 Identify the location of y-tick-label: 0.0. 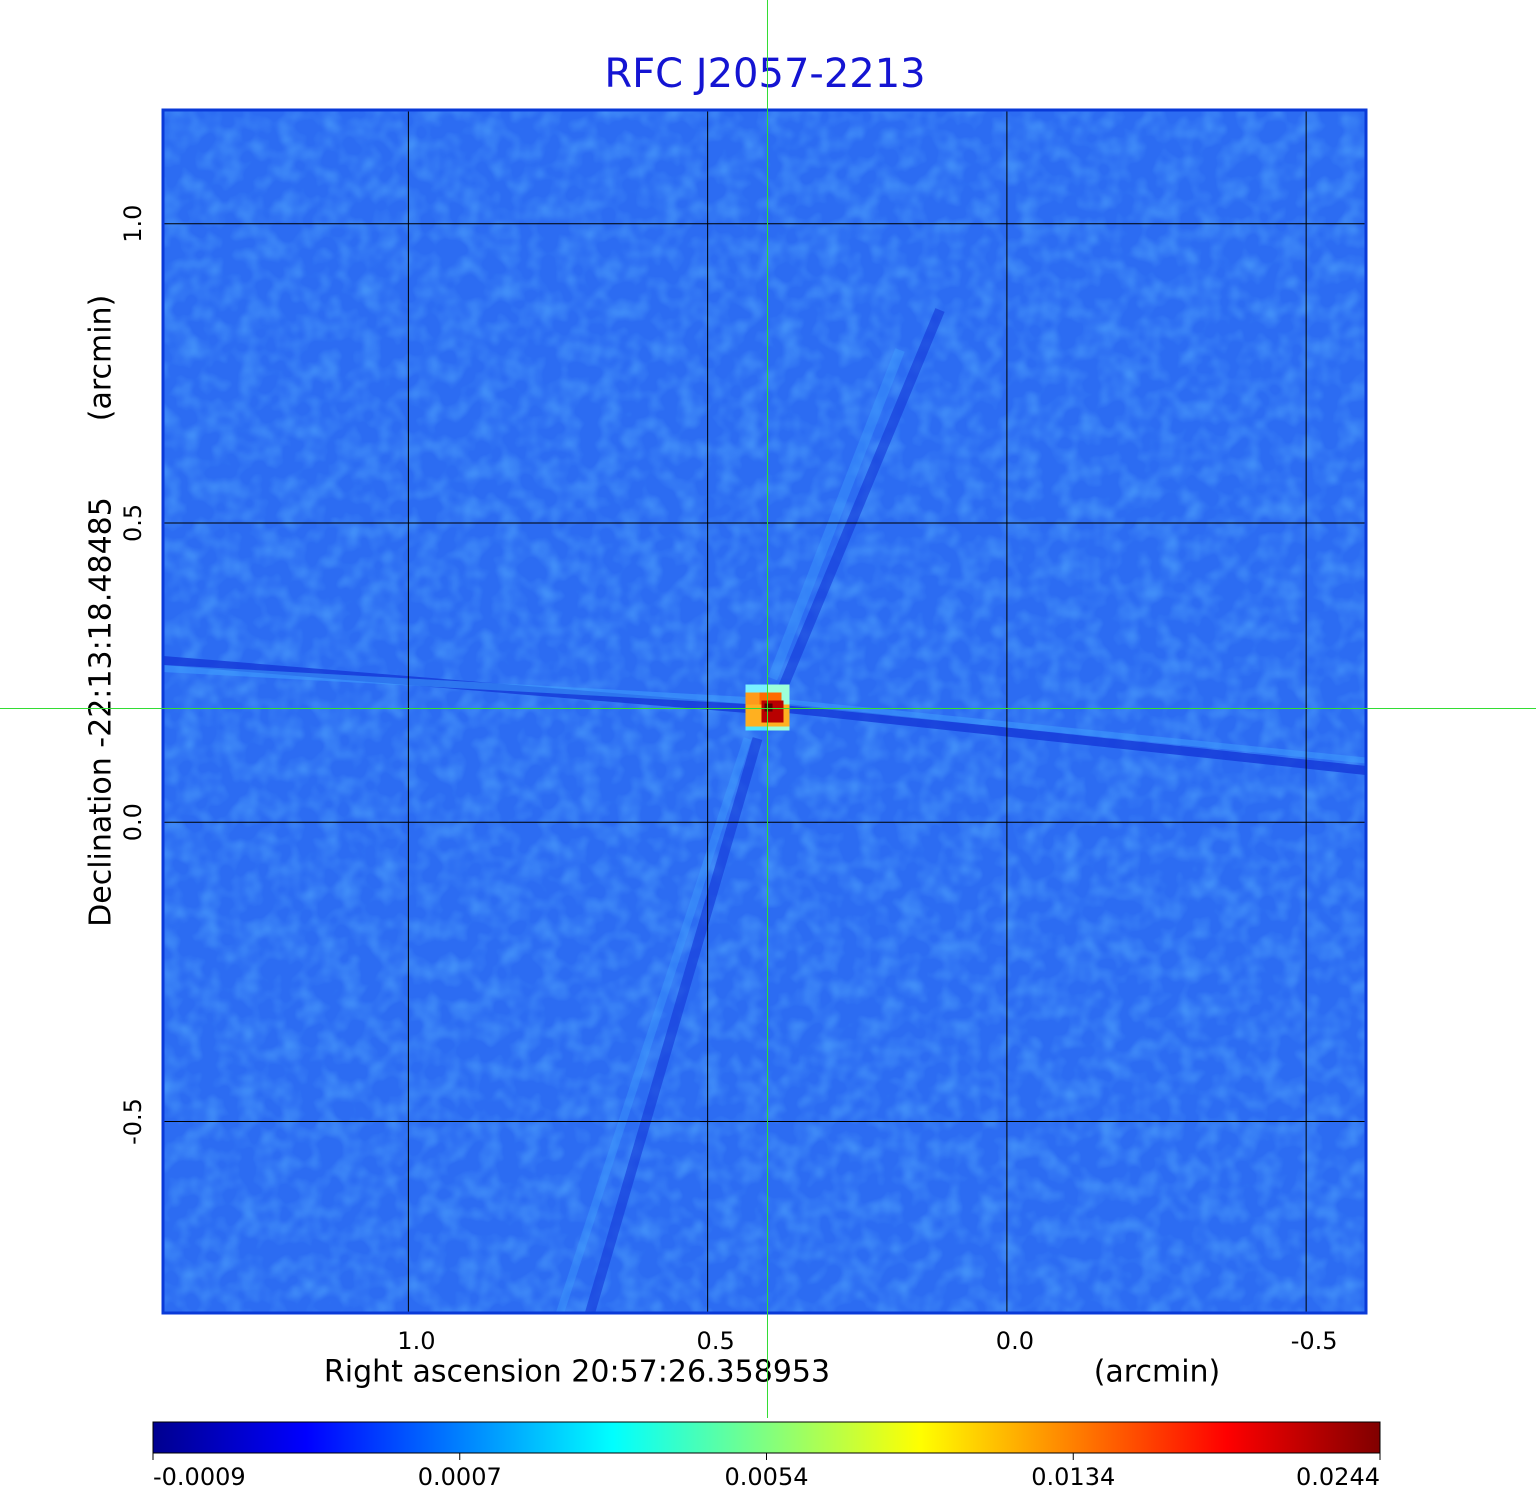
(133, 822).